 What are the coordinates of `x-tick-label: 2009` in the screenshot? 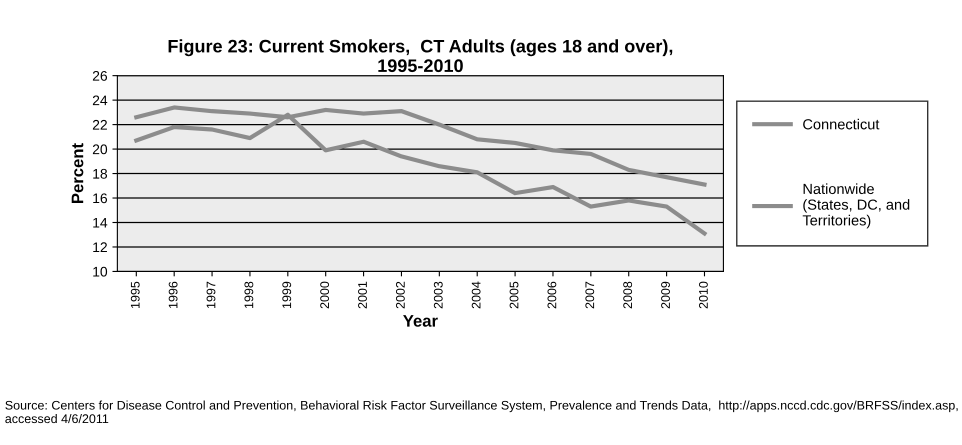 It's located at (665, 295).